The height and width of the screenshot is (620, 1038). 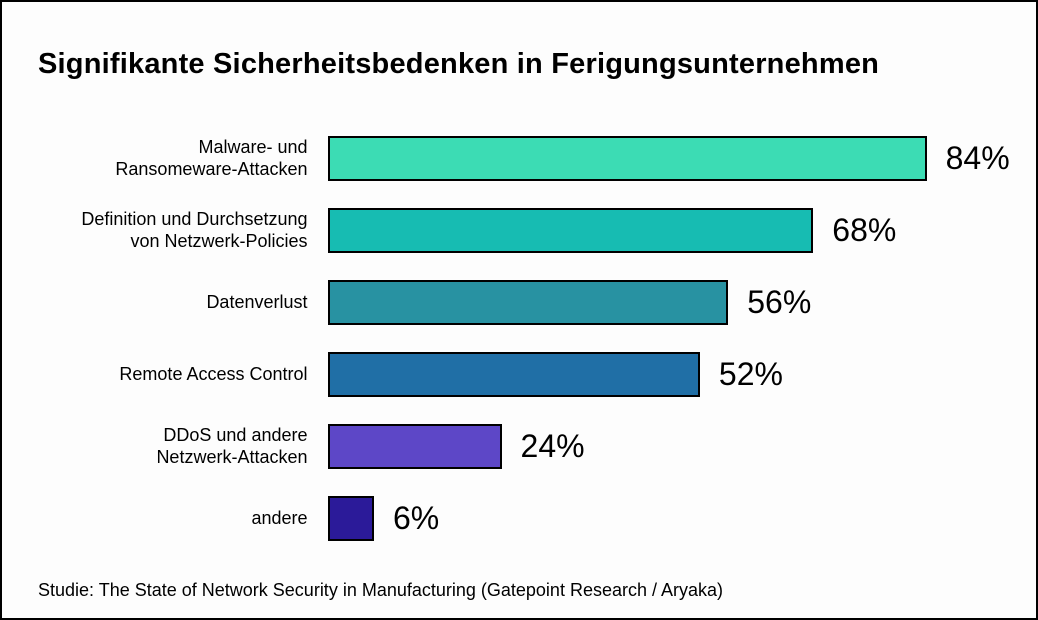 I want to click on chart-row: Remote Access Control 52%, so click(x=519, y=374).